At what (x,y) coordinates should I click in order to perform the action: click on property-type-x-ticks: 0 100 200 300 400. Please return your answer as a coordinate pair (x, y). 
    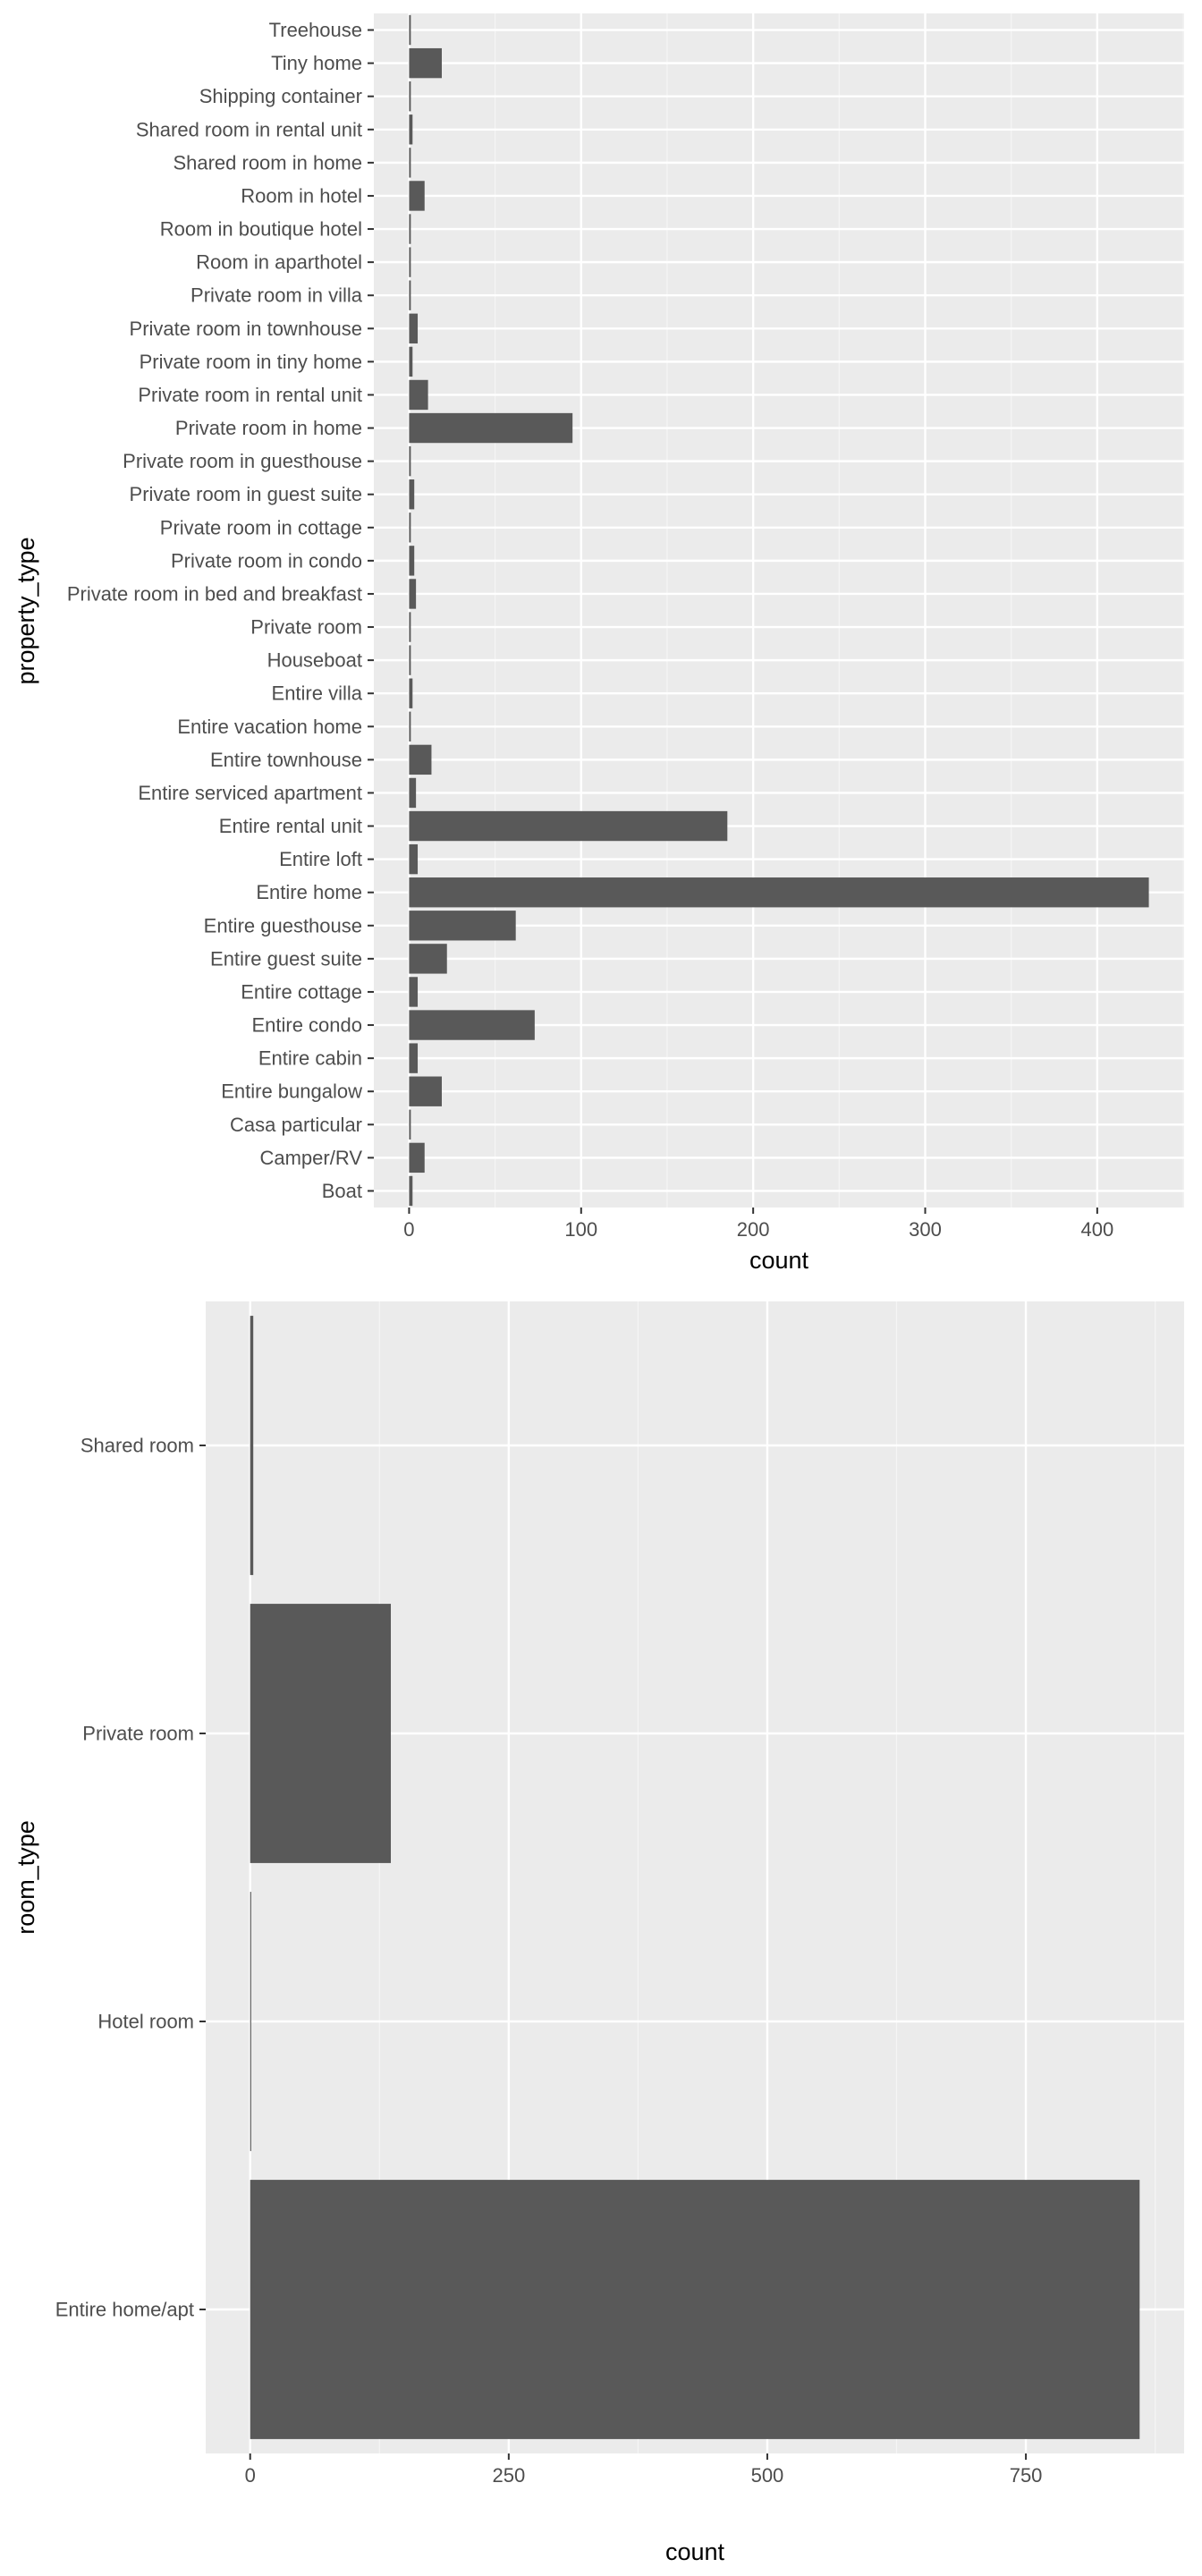
    Looking at the image, I should click on (758, 1224).